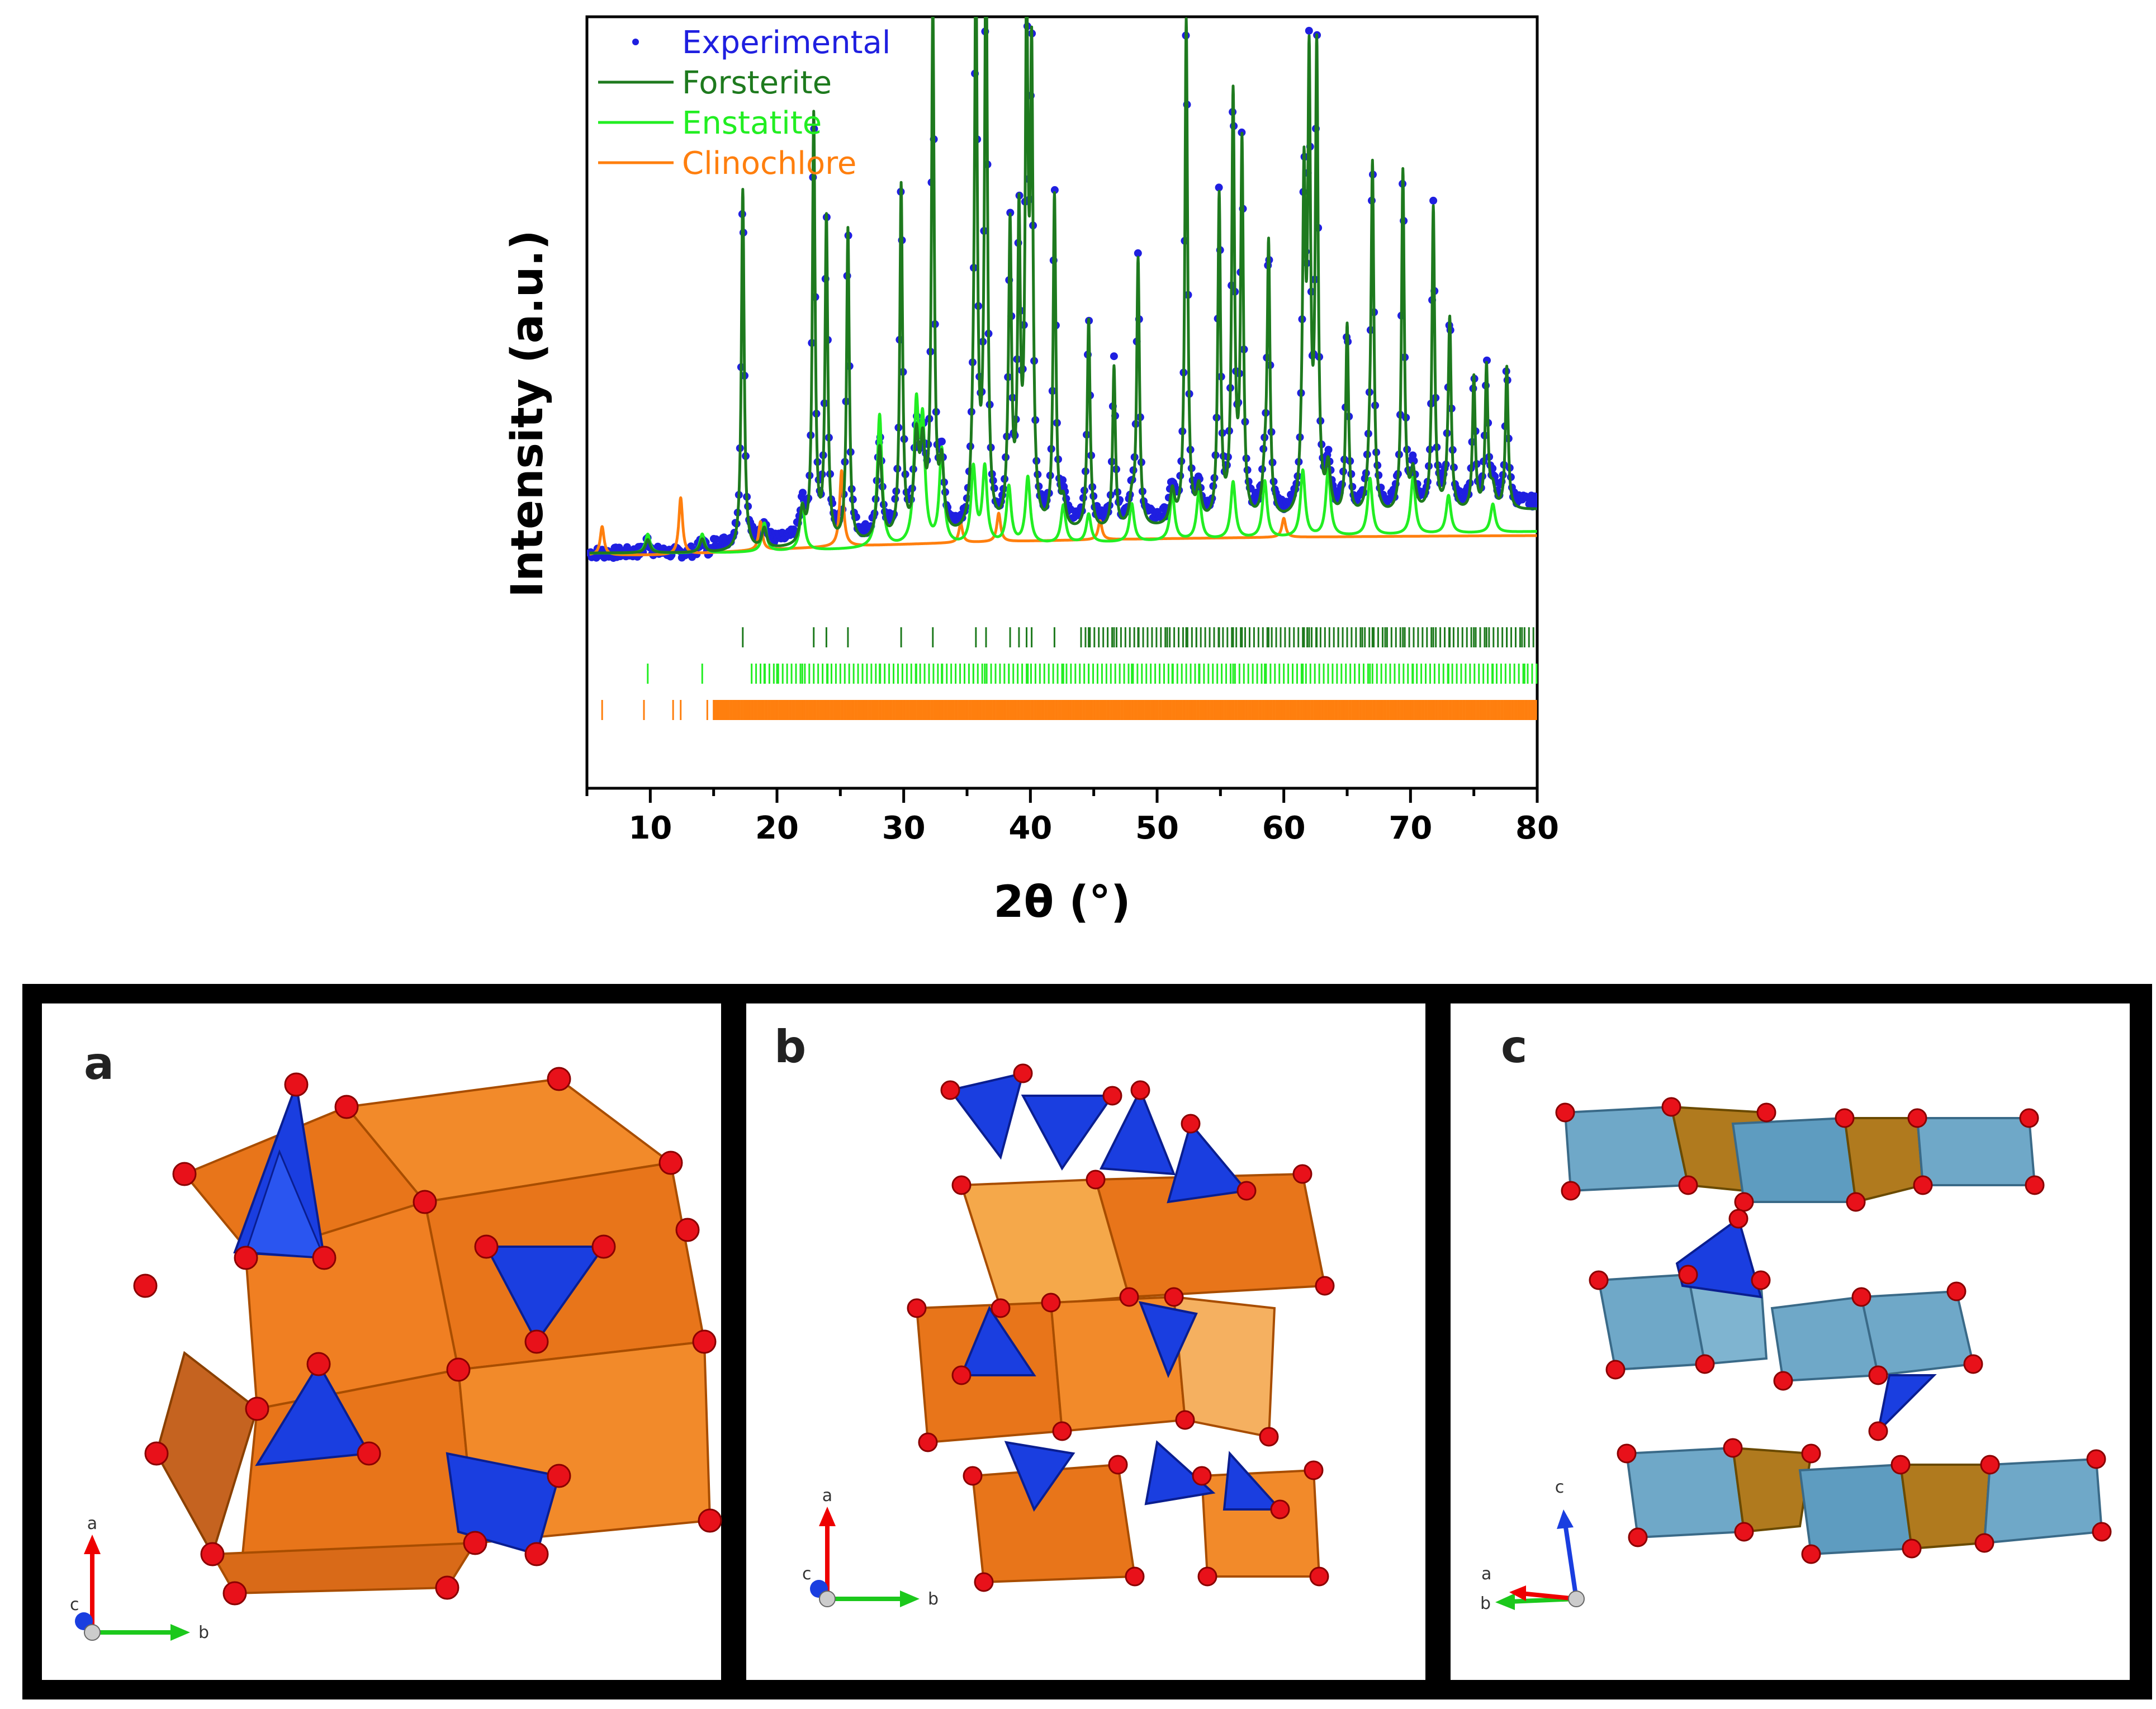  What do you see at coordinates (1062, 473) in the screenshot?
I see `series-enstatite` at bounding box center [1062, 473].